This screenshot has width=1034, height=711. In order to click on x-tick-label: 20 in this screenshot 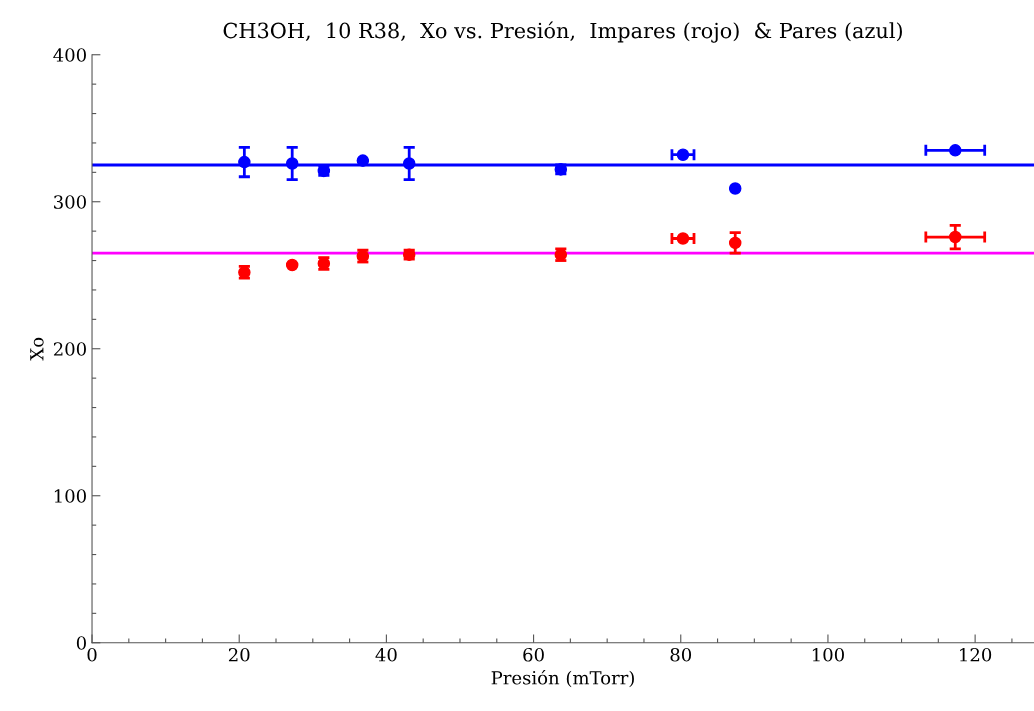, I will do `click(239, 654)`.